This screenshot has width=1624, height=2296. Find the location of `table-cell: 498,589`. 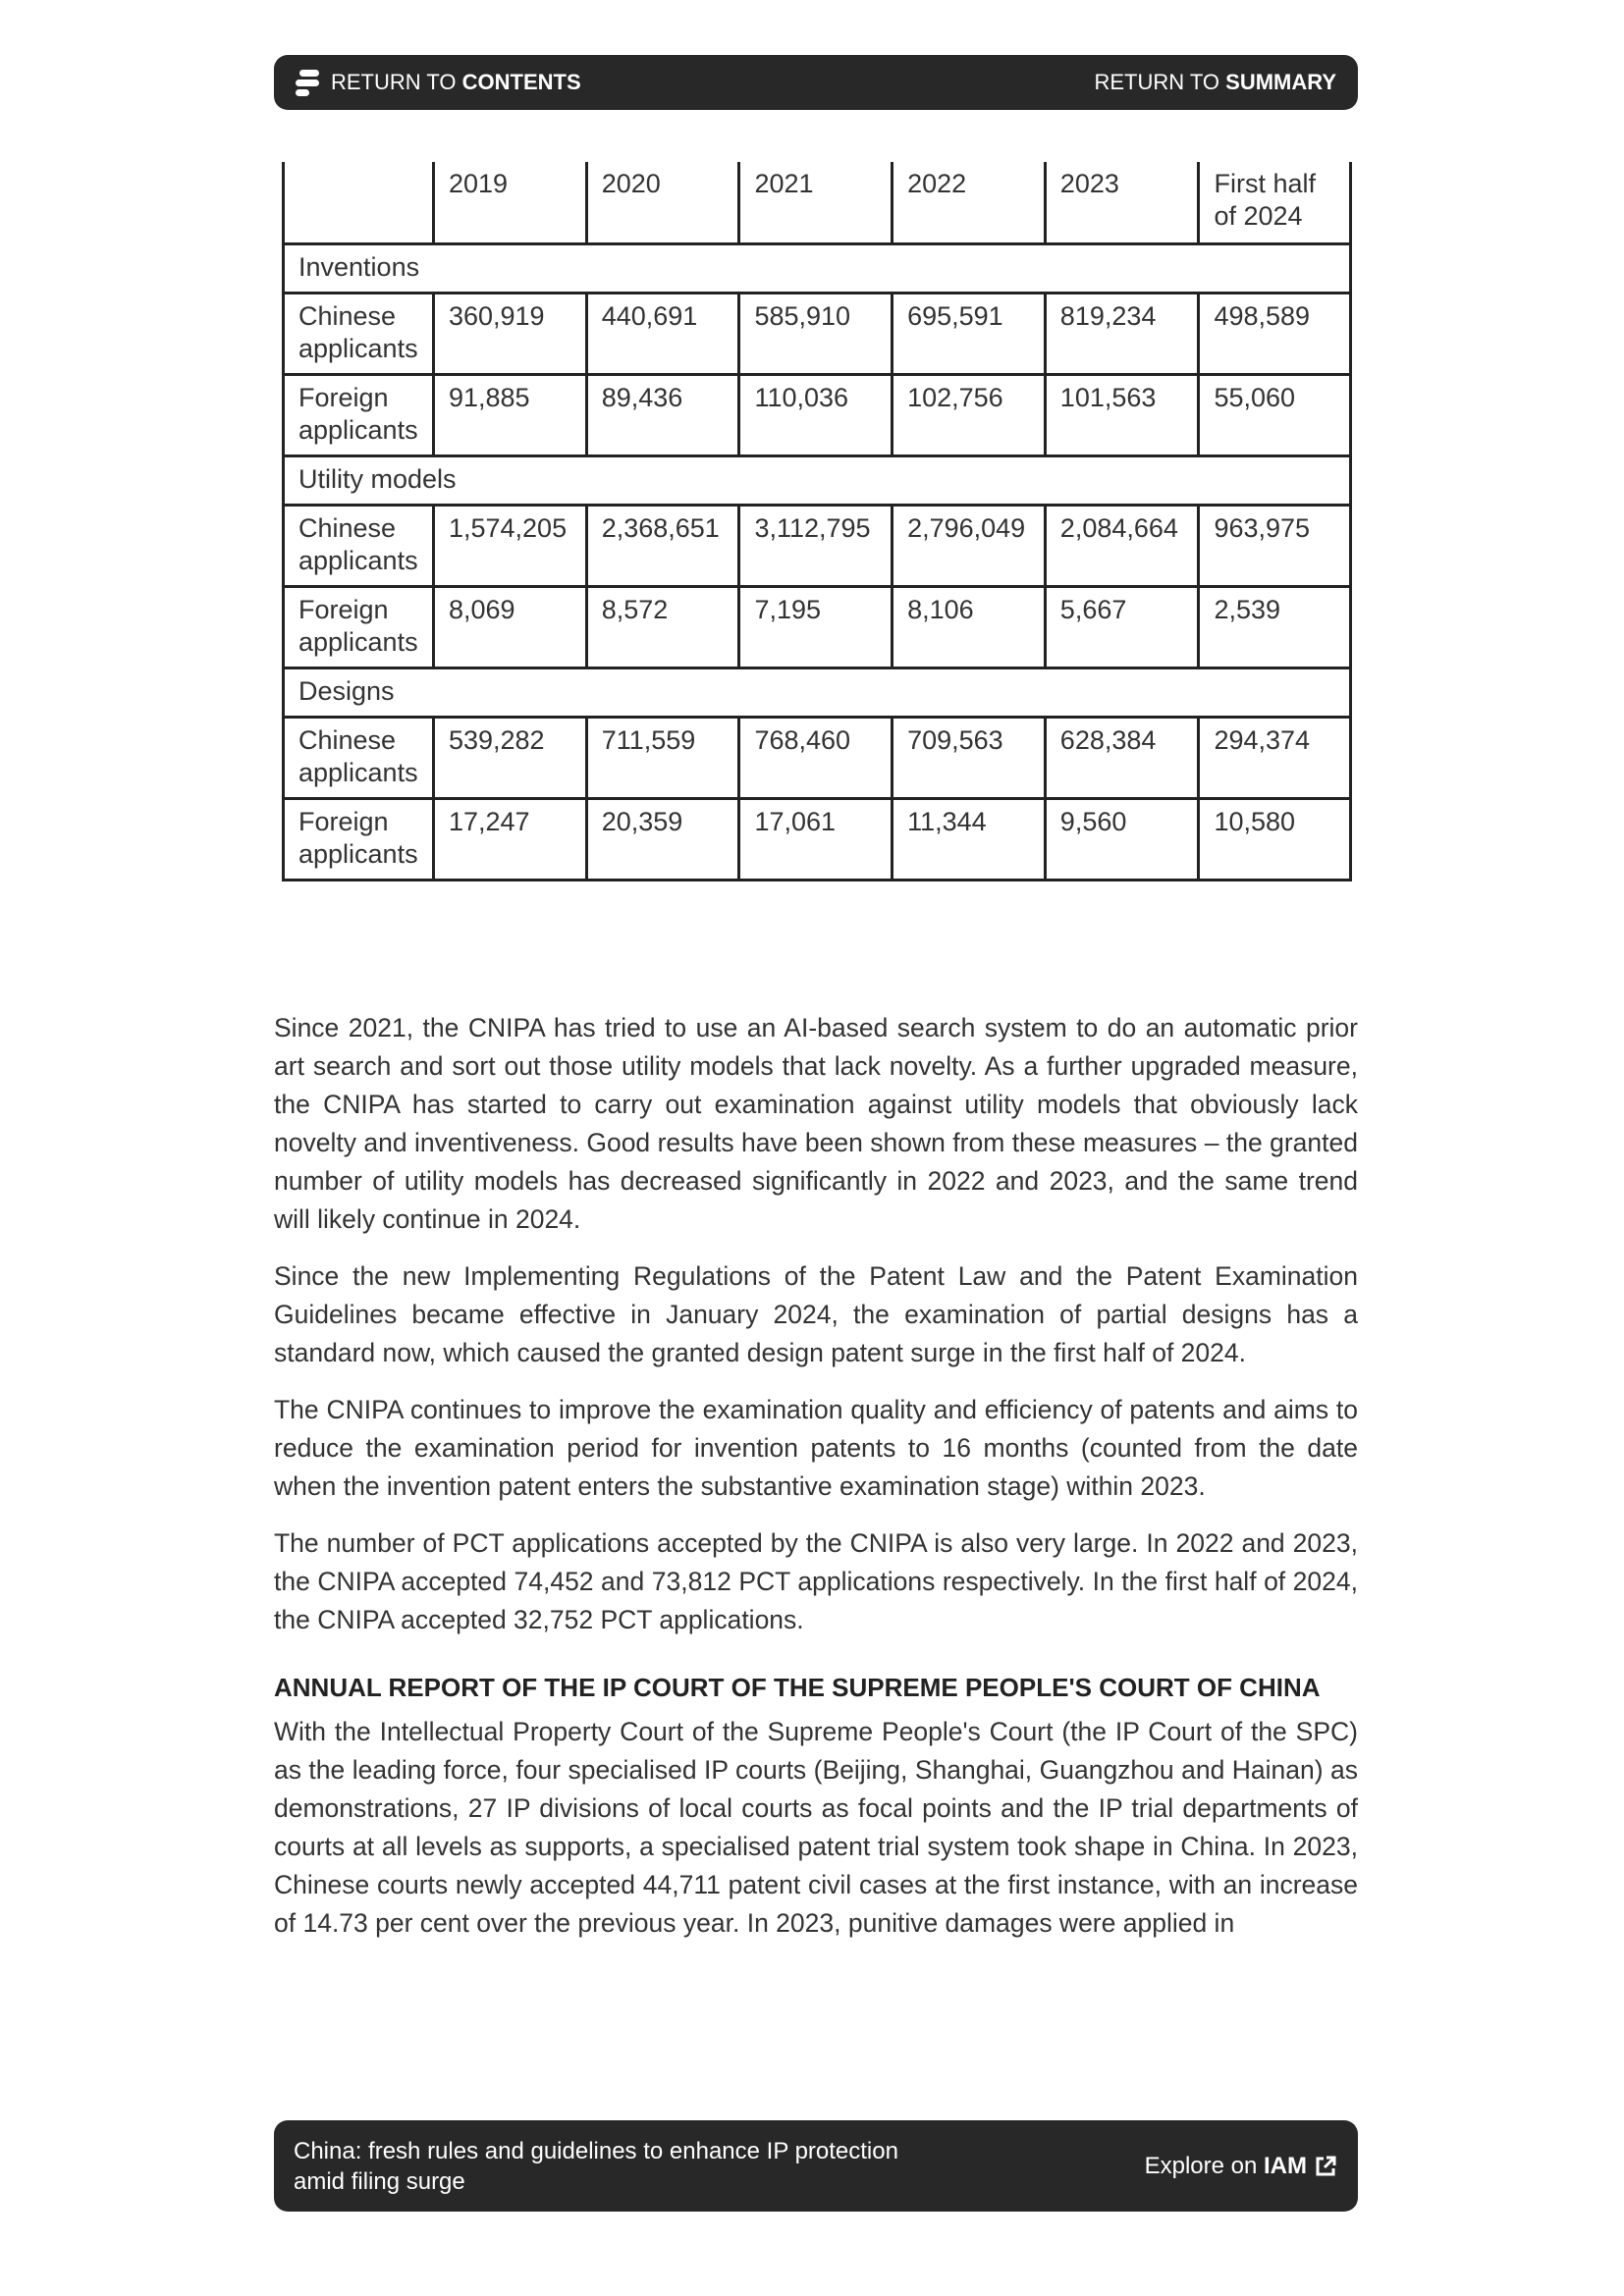

table-cell: 498,589 is located at coordinates (1274, 334).